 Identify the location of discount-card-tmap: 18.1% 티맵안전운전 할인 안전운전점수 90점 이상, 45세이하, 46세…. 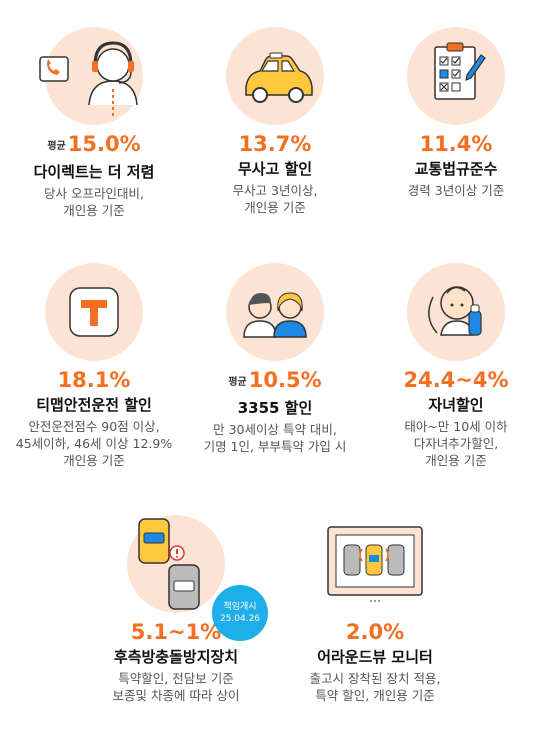
(94, 366).